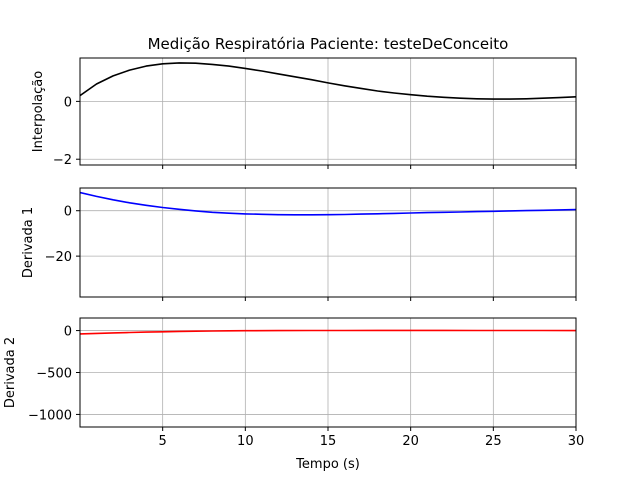  Describe the element at coordinates (328, 441) in the screenshot. I see `x-tick-label: 15` at that location.